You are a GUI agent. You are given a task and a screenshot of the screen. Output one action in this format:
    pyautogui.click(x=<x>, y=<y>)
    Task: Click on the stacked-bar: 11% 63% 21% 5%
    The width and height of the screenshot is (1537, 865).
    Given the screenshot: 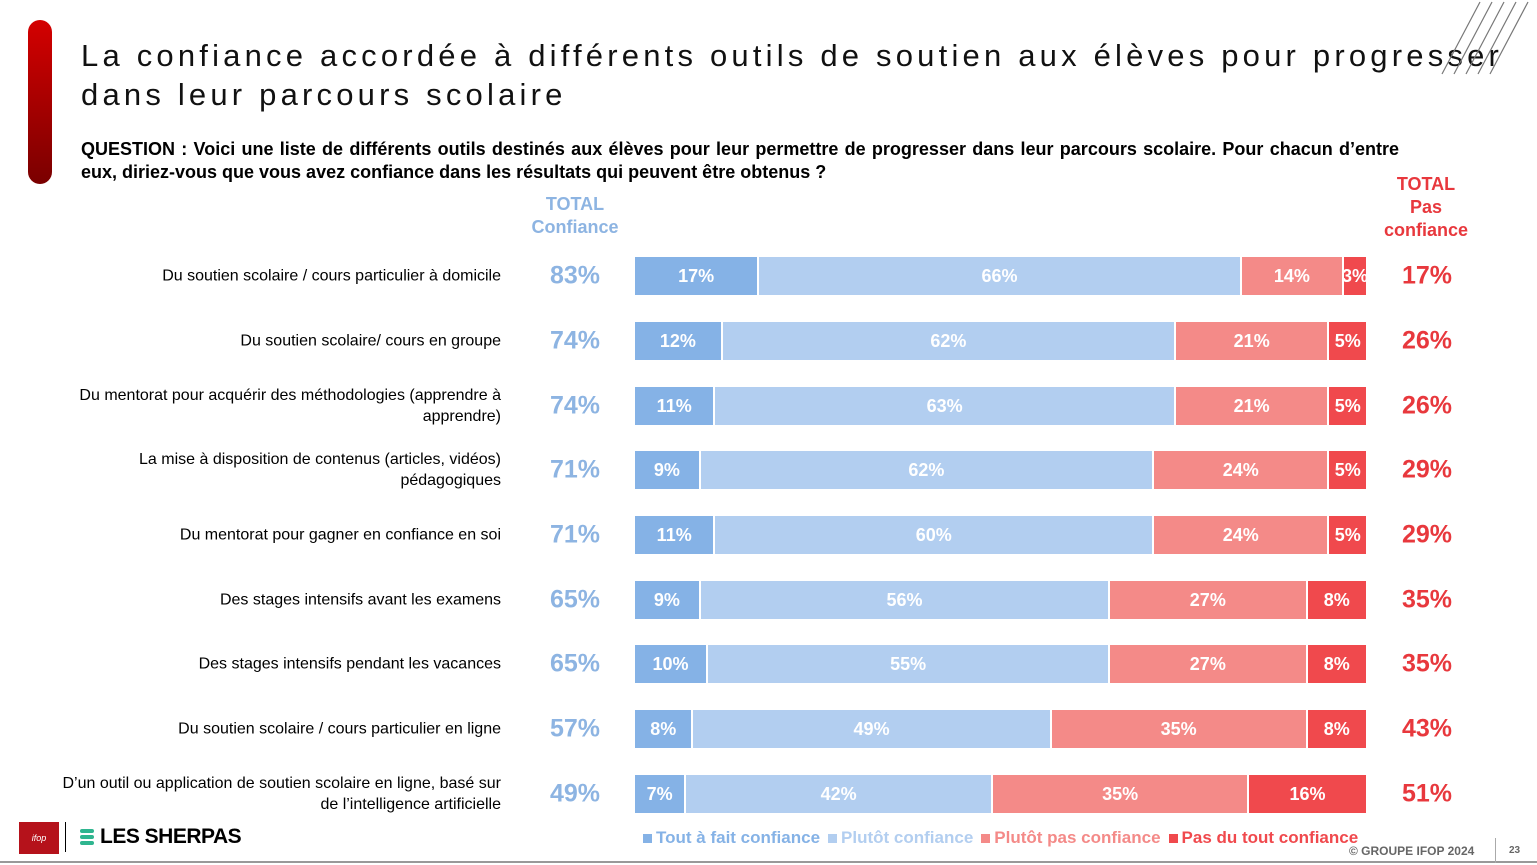 What is the action you would take?
    pyautogui.click(x=1000, y=406)
    